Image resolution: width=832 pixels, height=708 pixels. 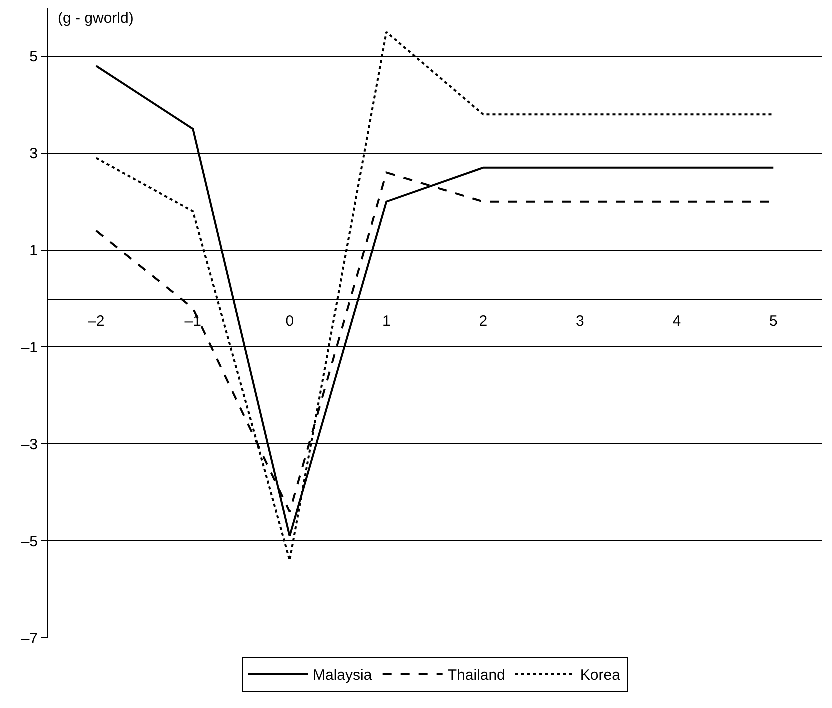 I want to click on y-tick-label: –3, so click(x=29, y=445).